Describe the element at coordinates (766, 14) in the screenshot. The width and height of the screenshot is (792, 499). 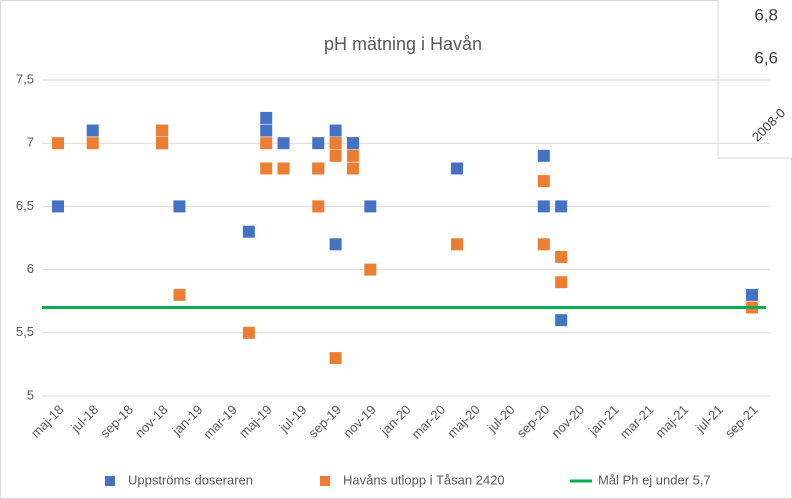
I see `fragment-y-tick-label: 6,8` at that location.